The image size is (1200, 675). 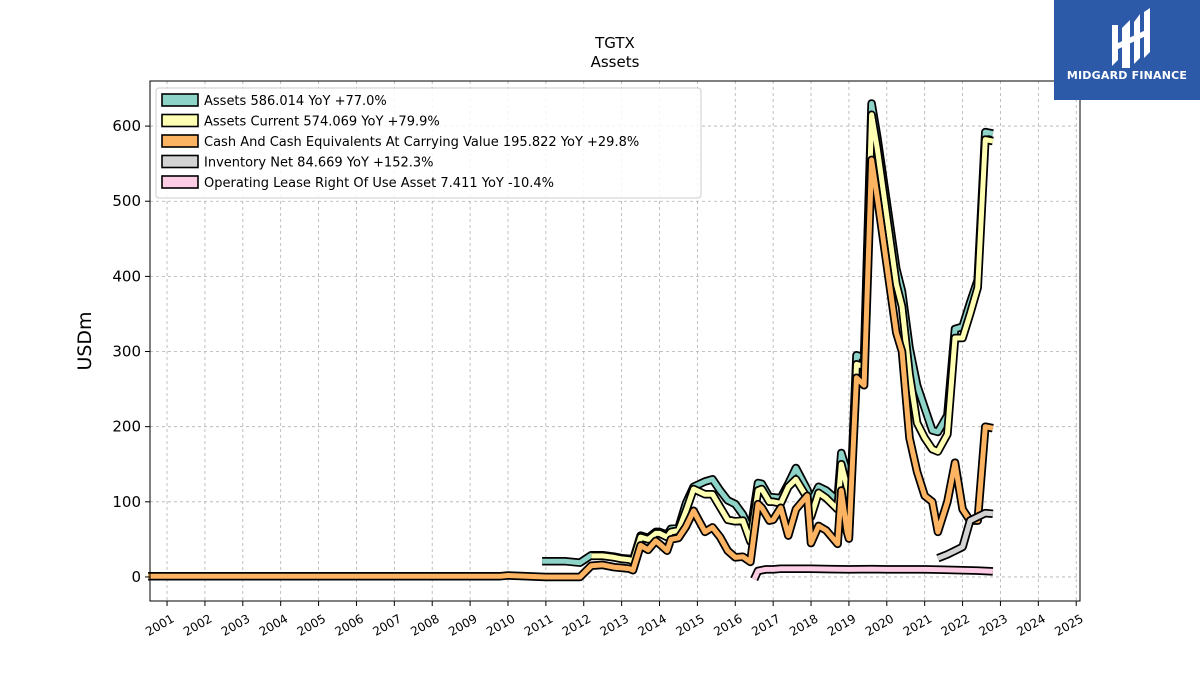 I want to click on y-tick-label: 200, so click(x=126, y=427).